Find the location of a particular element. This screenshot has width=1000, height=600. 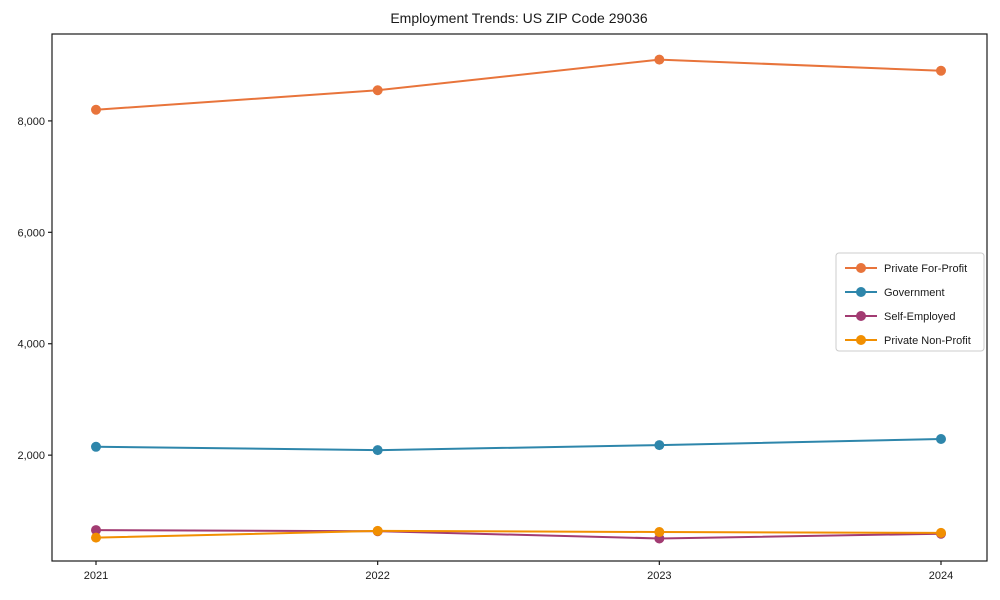

x-tick-label: 2022 is located at coordinates (377, 576).